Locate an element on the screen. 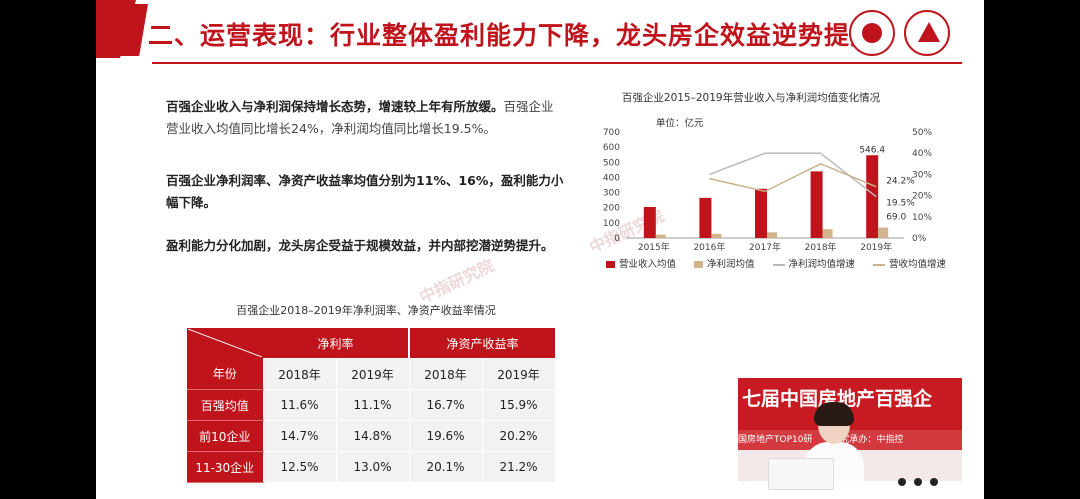  legend-item: 净利润均值 is located at coordinates (724, 263).